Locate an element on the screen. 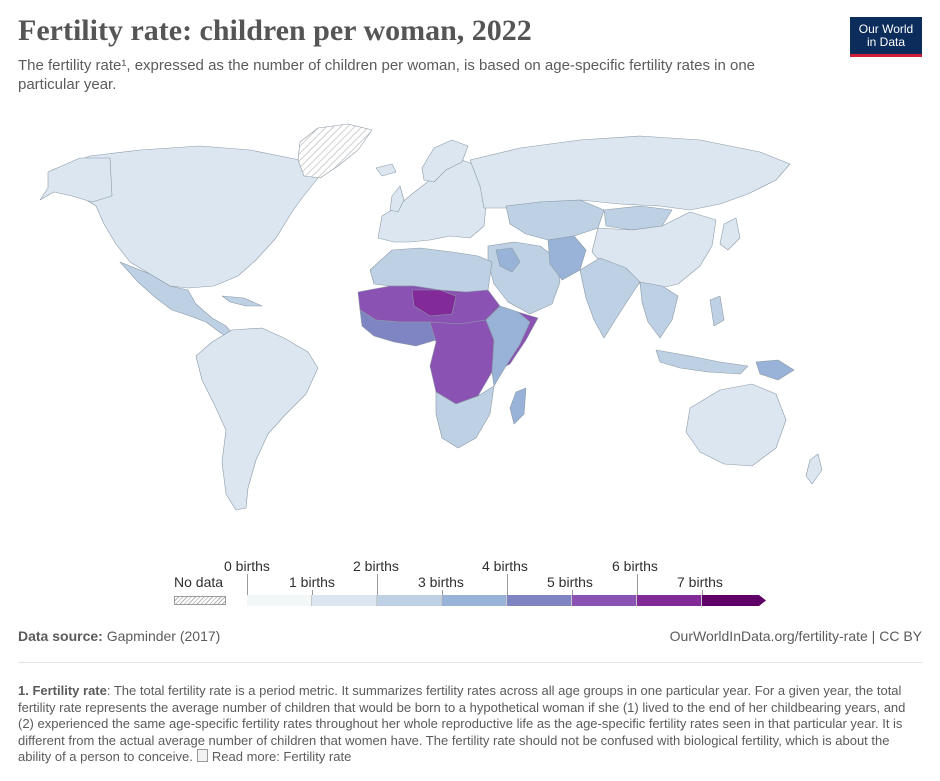 This screenshot has width=940, height=781. region-scandinavia is located at coordinates (445, 161).